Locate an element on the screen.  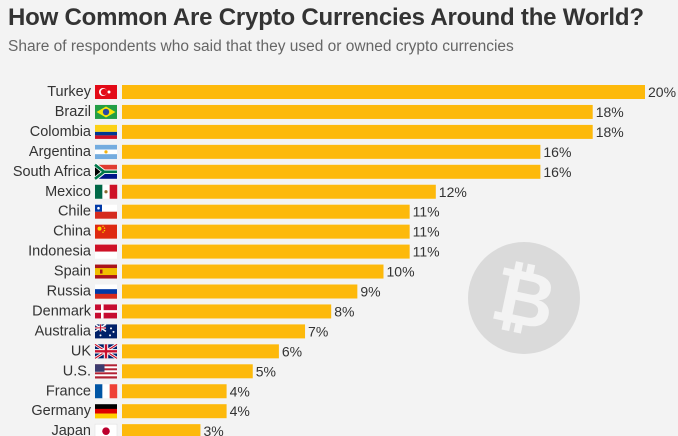
flag-australia-icon is located at coordinates (105, 331).